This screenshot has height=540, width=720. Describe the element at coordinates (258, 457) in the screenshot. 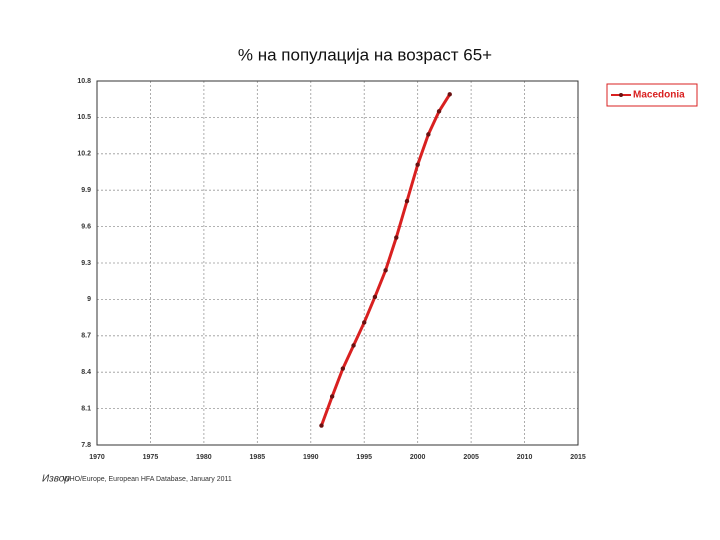

I see `x-tick-label: 1985` at that location.